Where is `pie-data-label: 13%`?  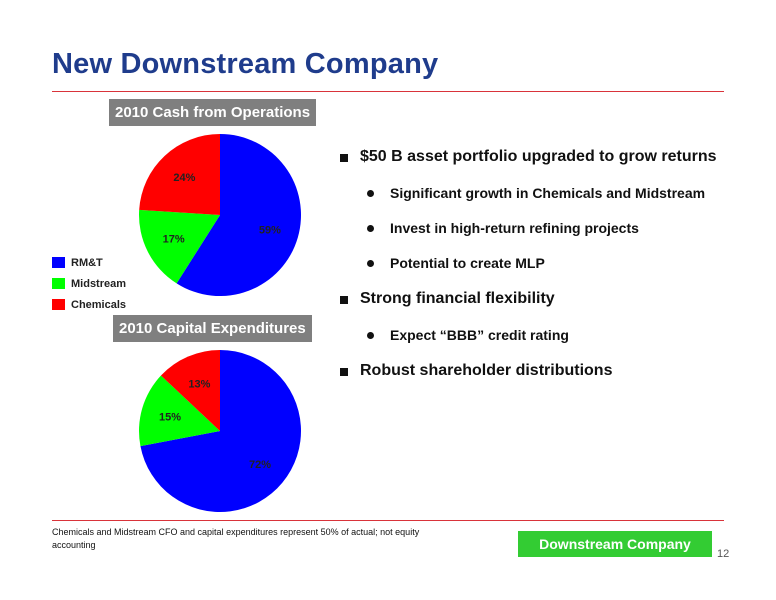
pie-data-label: 13% is located at coordinates (199, 384).